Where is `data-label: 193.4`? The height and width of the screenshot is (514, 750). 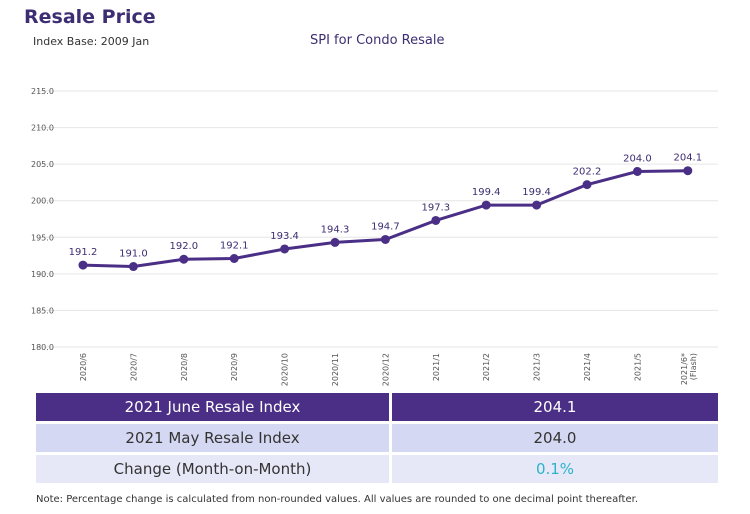
data-label: 193.4 is located at coordinates (284, 236).